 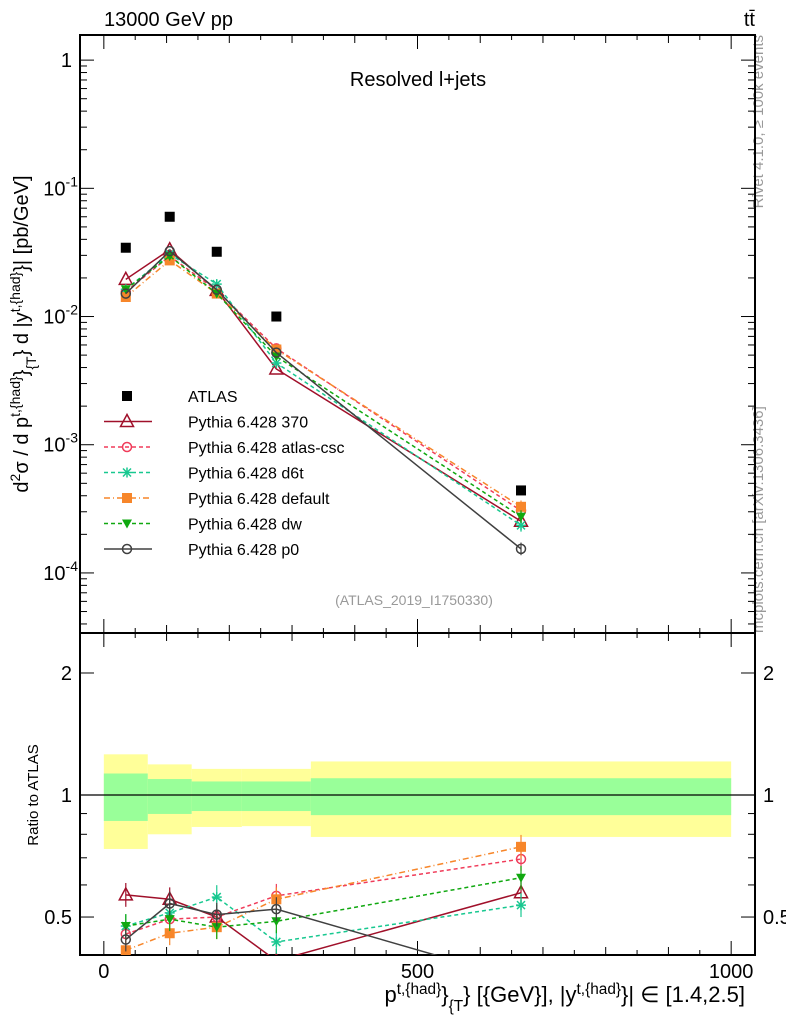 What do you see at coordinates (66, 674) in the screenshot?
I see `ratio-y-tick-label: 2` at bounding box center [66, 674].